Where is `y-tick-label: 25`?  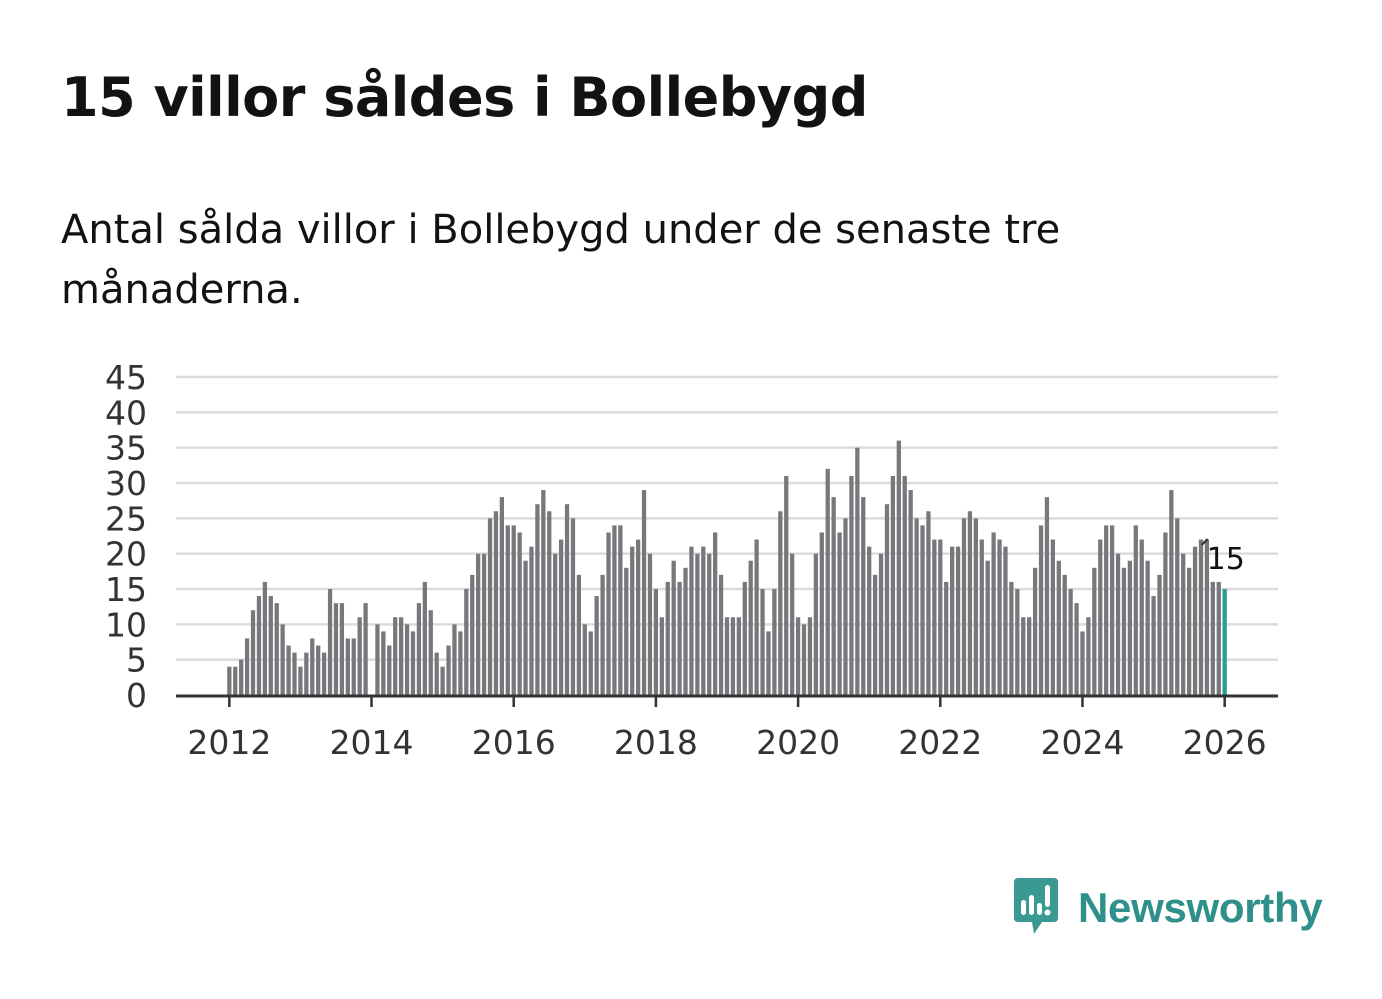 y-tick-label: 25 is located at coordinates (126, 518).